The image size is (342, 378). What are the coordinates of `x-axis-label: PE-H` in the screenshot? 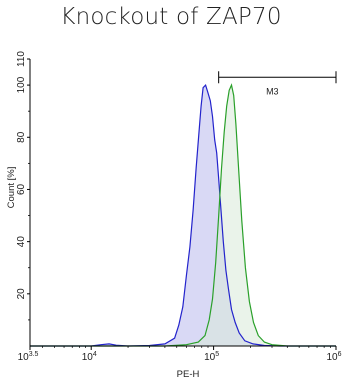 It's located at (188, 373).